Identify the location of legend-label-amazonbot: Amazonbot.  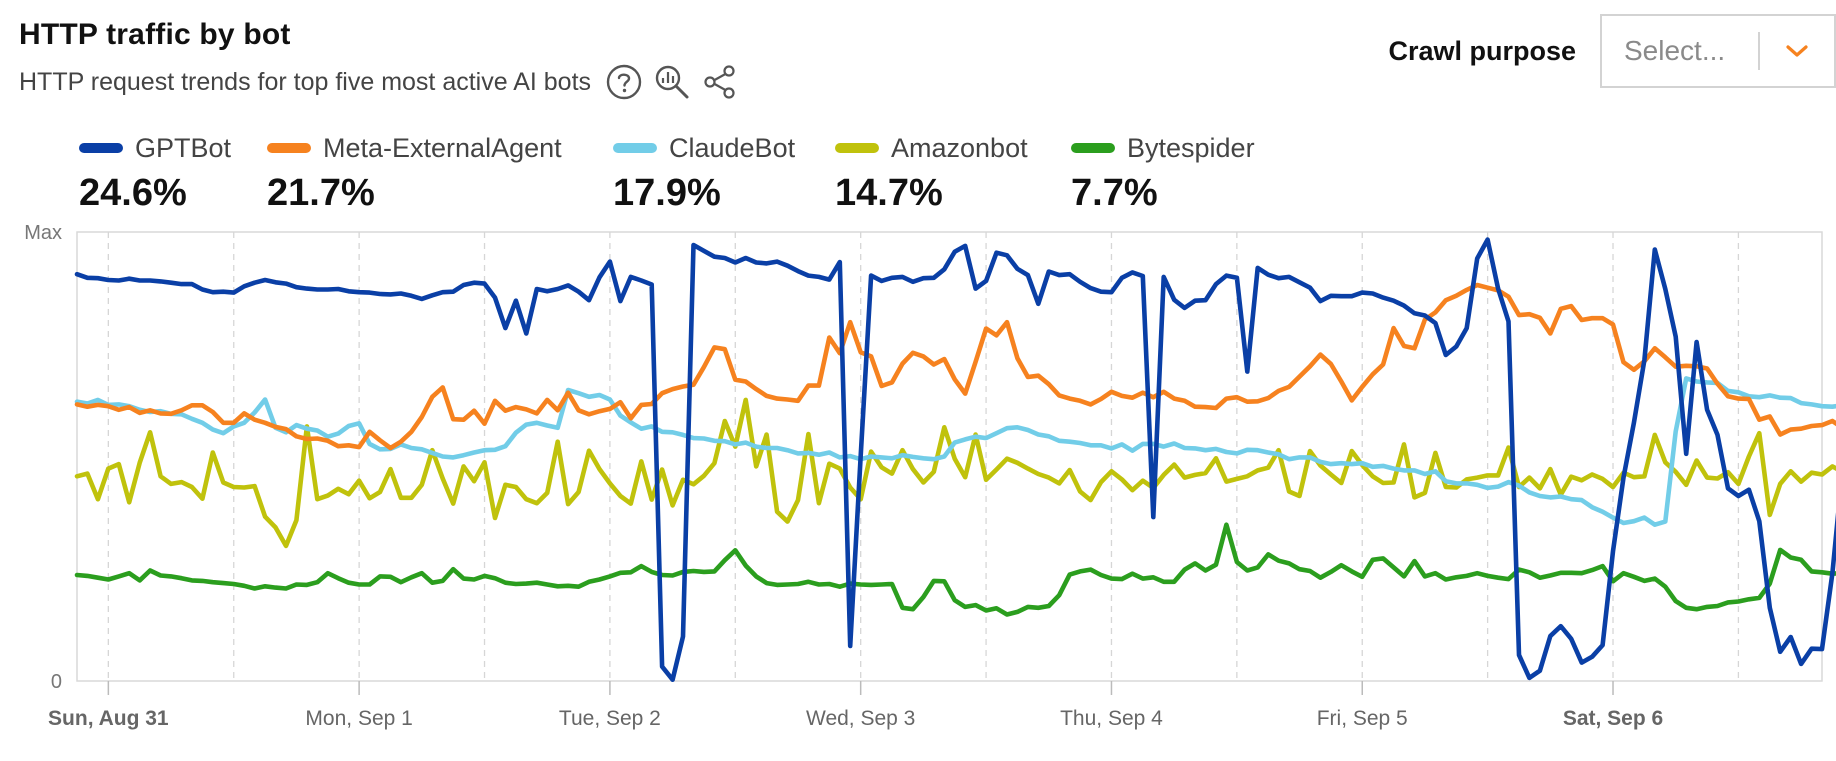
(959, 147).